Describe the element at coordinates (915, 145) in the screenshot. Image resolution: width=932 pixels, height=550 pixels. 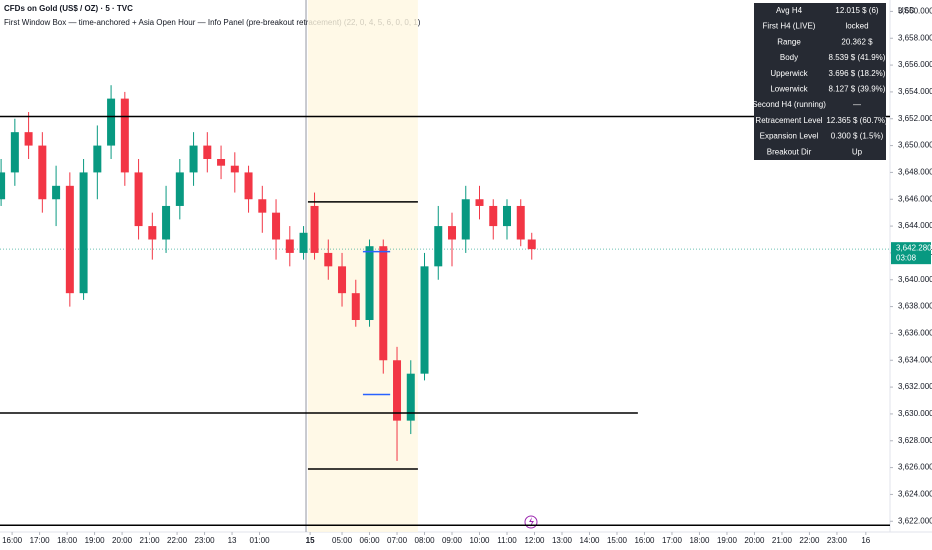
I see `y-tick-label: 3,650.000` at that location.